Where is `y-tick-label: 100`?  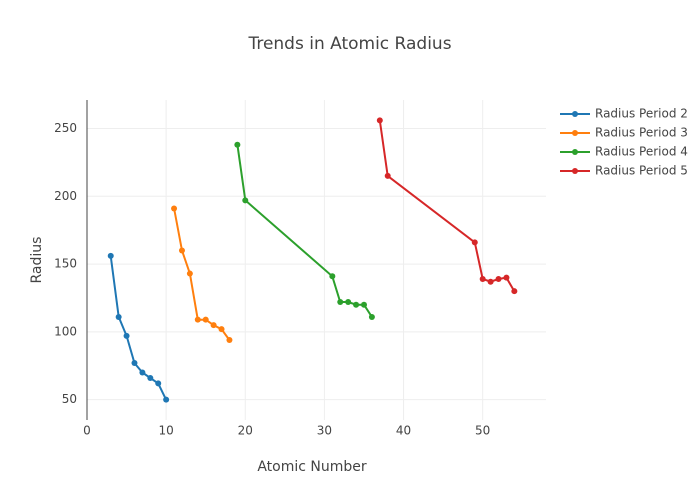
y-tick-label: 100 is located at coordinates (65, 331).